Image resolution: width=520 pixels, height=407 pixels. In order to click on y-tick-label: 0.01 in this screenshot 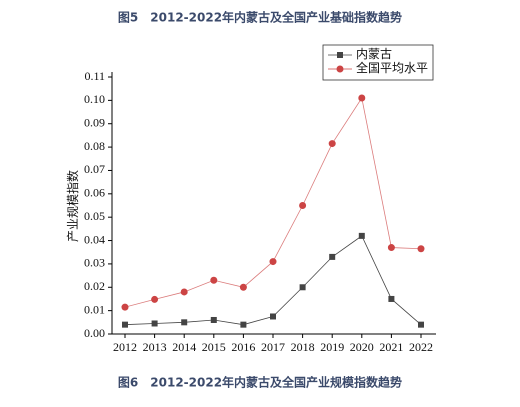, I will do `click(94, 309)`.